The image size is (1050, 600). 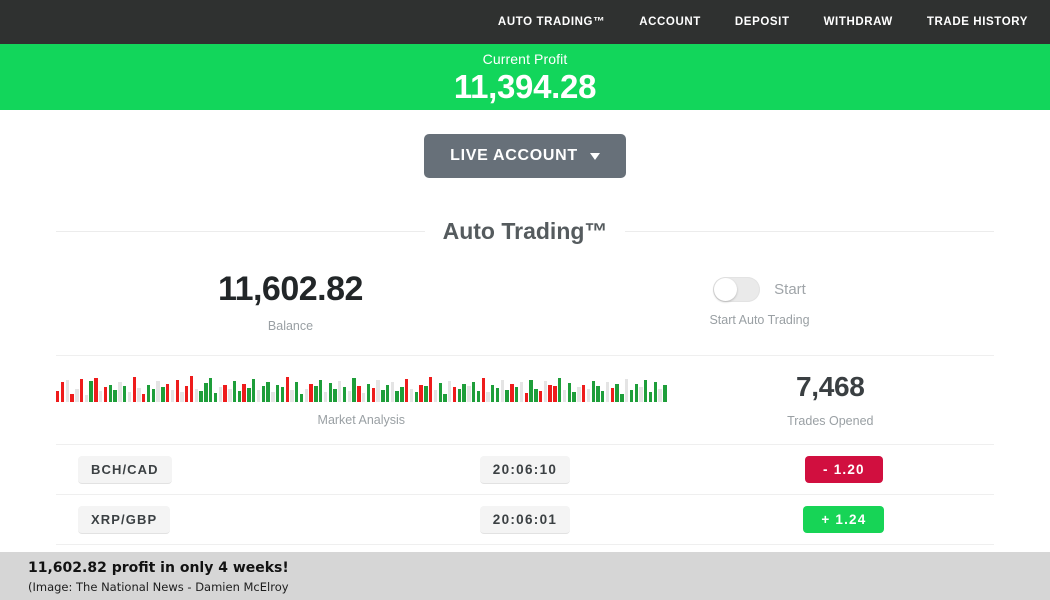 What do you see at coordinates (240, 231) in the screenshot?
I see `divider-left` at bounding box center [240, 231].